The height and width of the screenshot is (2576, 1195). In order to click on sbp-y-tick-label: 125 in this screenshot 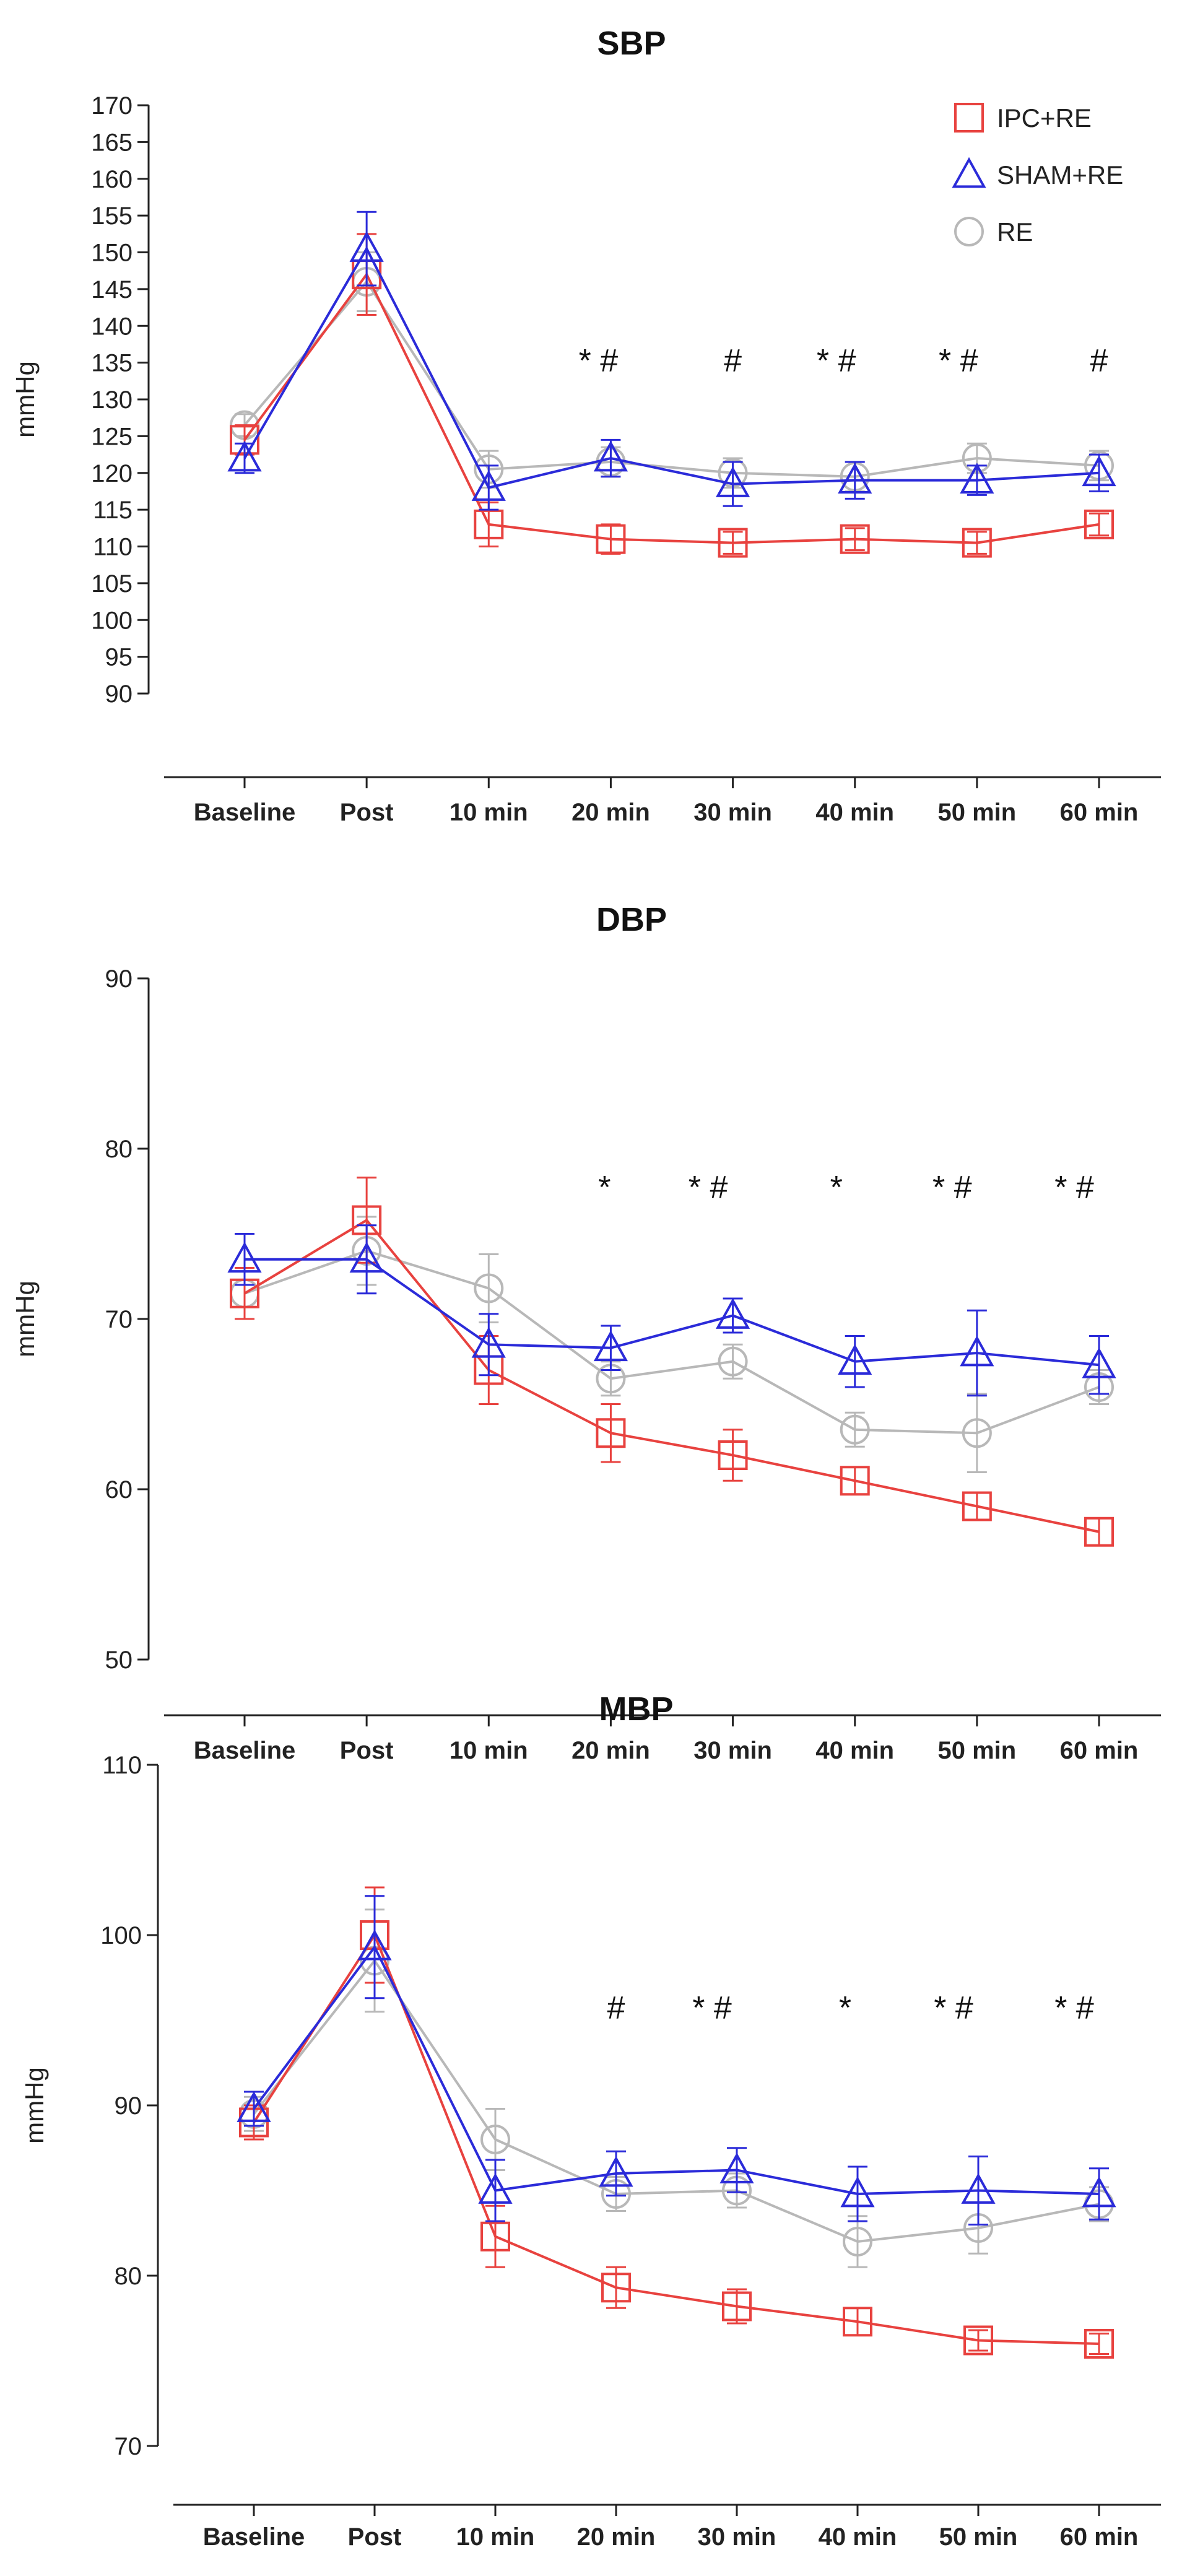, I will do `click(112, 436)`.